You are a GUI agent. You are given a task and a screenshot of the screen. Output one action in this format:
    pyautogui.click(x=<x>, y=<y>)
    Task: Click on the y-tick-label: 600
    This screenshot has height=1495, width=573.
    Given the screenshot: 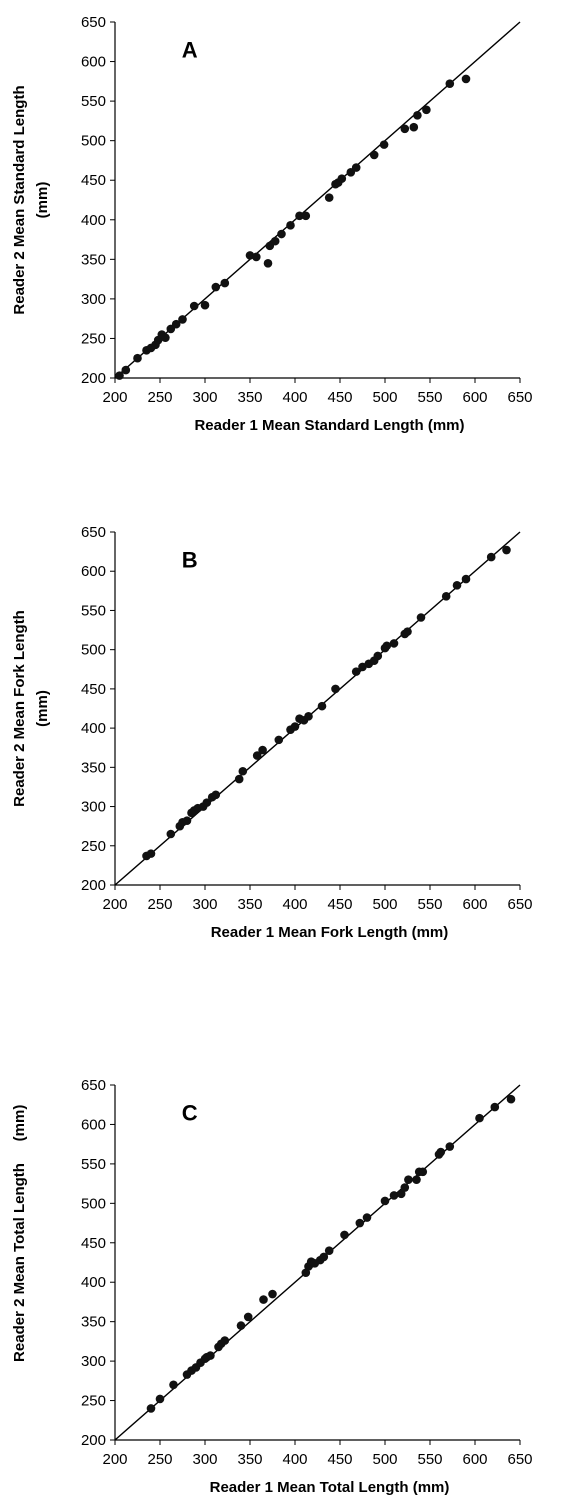 What is the action you would take?
    pyautogui.click(x=93, y=62)
    